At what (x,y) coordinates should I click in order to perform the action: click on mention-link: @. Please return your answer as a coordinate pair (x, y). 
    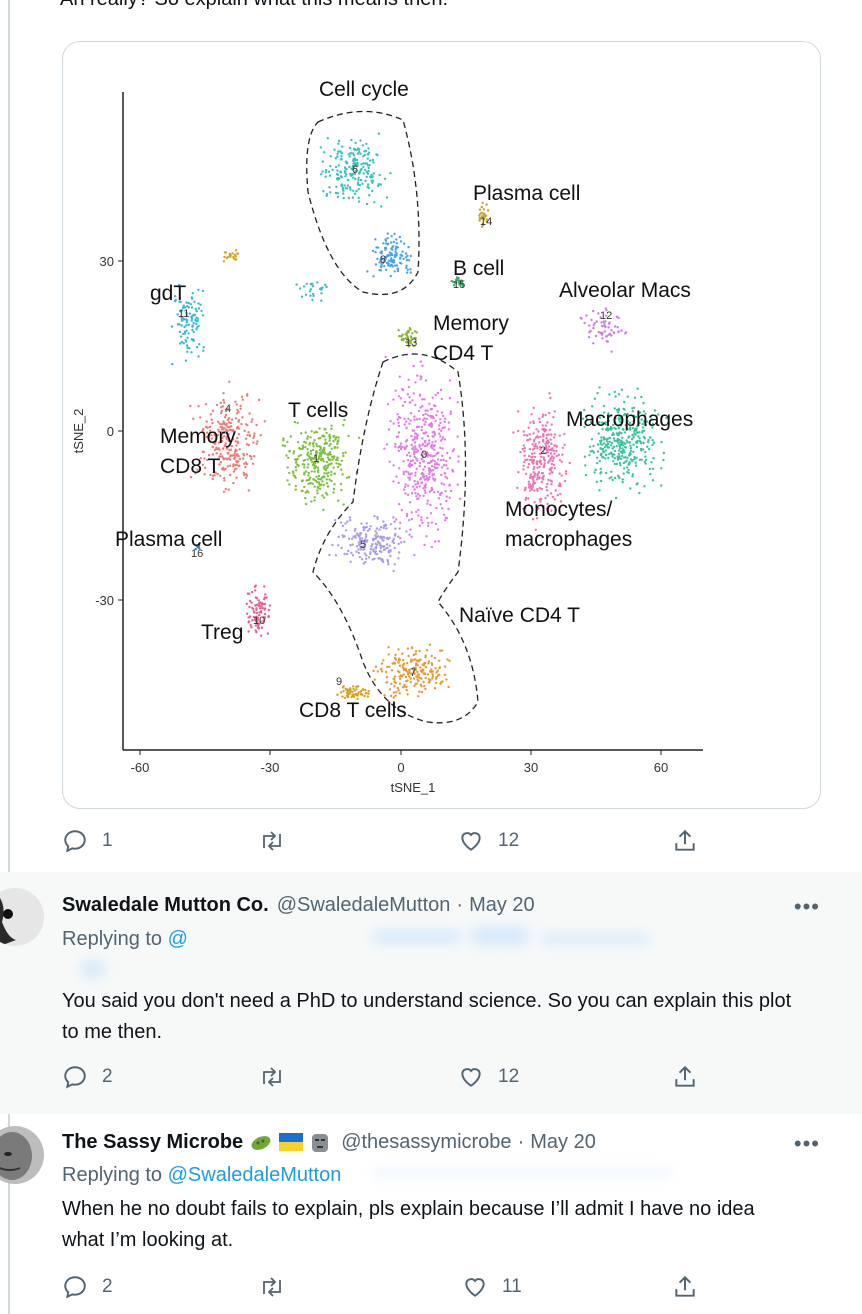
    Looking at the image, I should click on (177, 939).